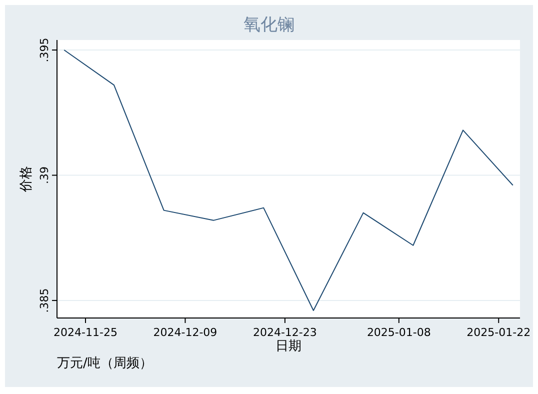  What do you see at coordinates (289, 346) in the screenshot?
I see `x-axis-title: 日期` at bounding box center [289, 346].